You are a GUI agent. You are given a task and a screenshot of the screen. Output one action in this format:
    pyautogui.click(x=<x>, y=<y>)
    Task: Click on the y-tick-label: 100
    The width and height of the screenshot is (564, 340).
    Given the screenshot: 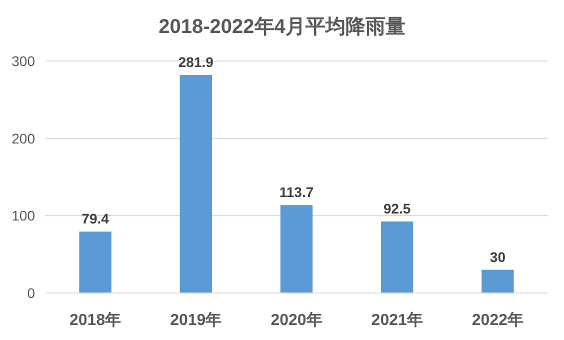 What is the action you would take?
    pyautogui.click(x=24, y=216)
    